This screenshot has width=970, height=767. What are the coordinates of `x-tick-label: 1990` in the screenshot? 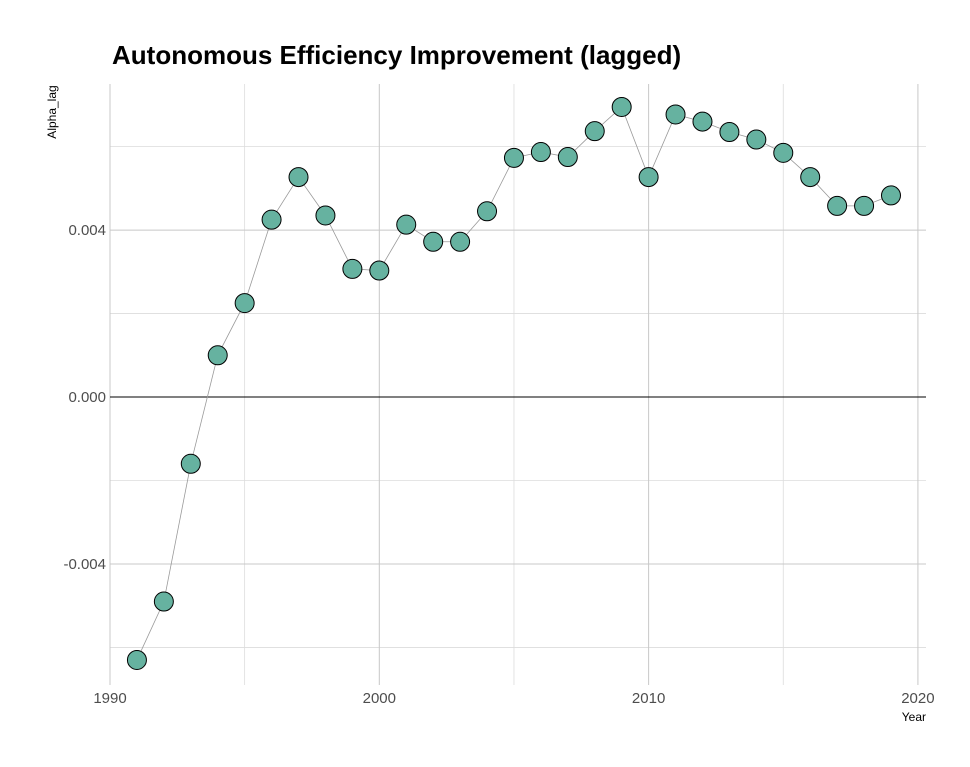 It's located at (109, 698).